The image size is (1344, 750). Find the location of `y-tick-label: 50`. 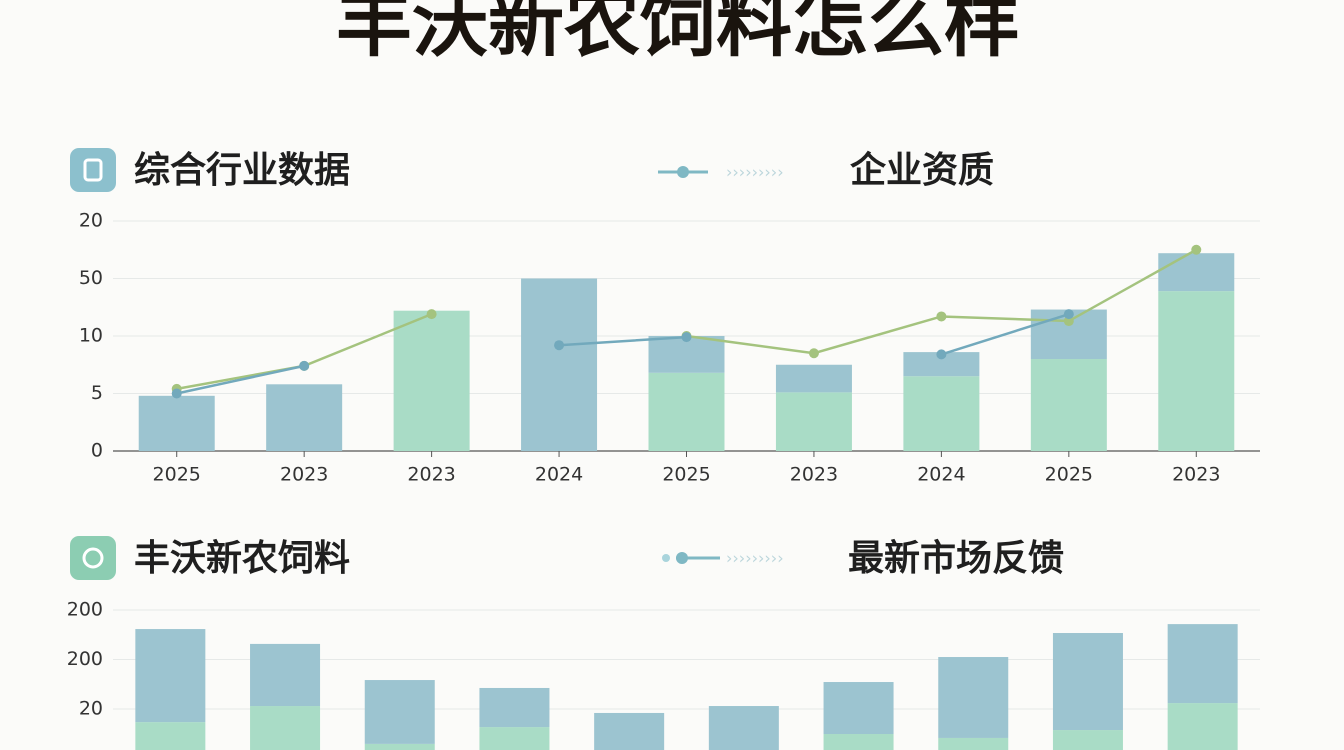

y-tick-label: 50 is located at coordinates (91, 278).